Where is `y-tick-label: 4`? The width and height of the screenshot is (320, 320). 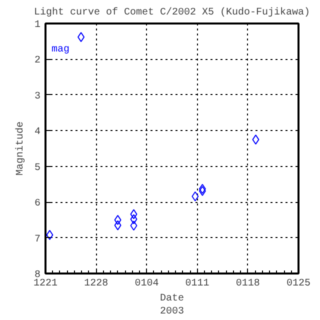
y-tick-label: 4 is located at coordinates (37, 132).